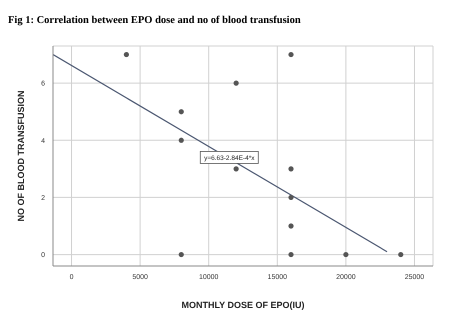  I want to click on y-axis-title: NO OF BLOOD TRANSFUSION, so click(21, 156).